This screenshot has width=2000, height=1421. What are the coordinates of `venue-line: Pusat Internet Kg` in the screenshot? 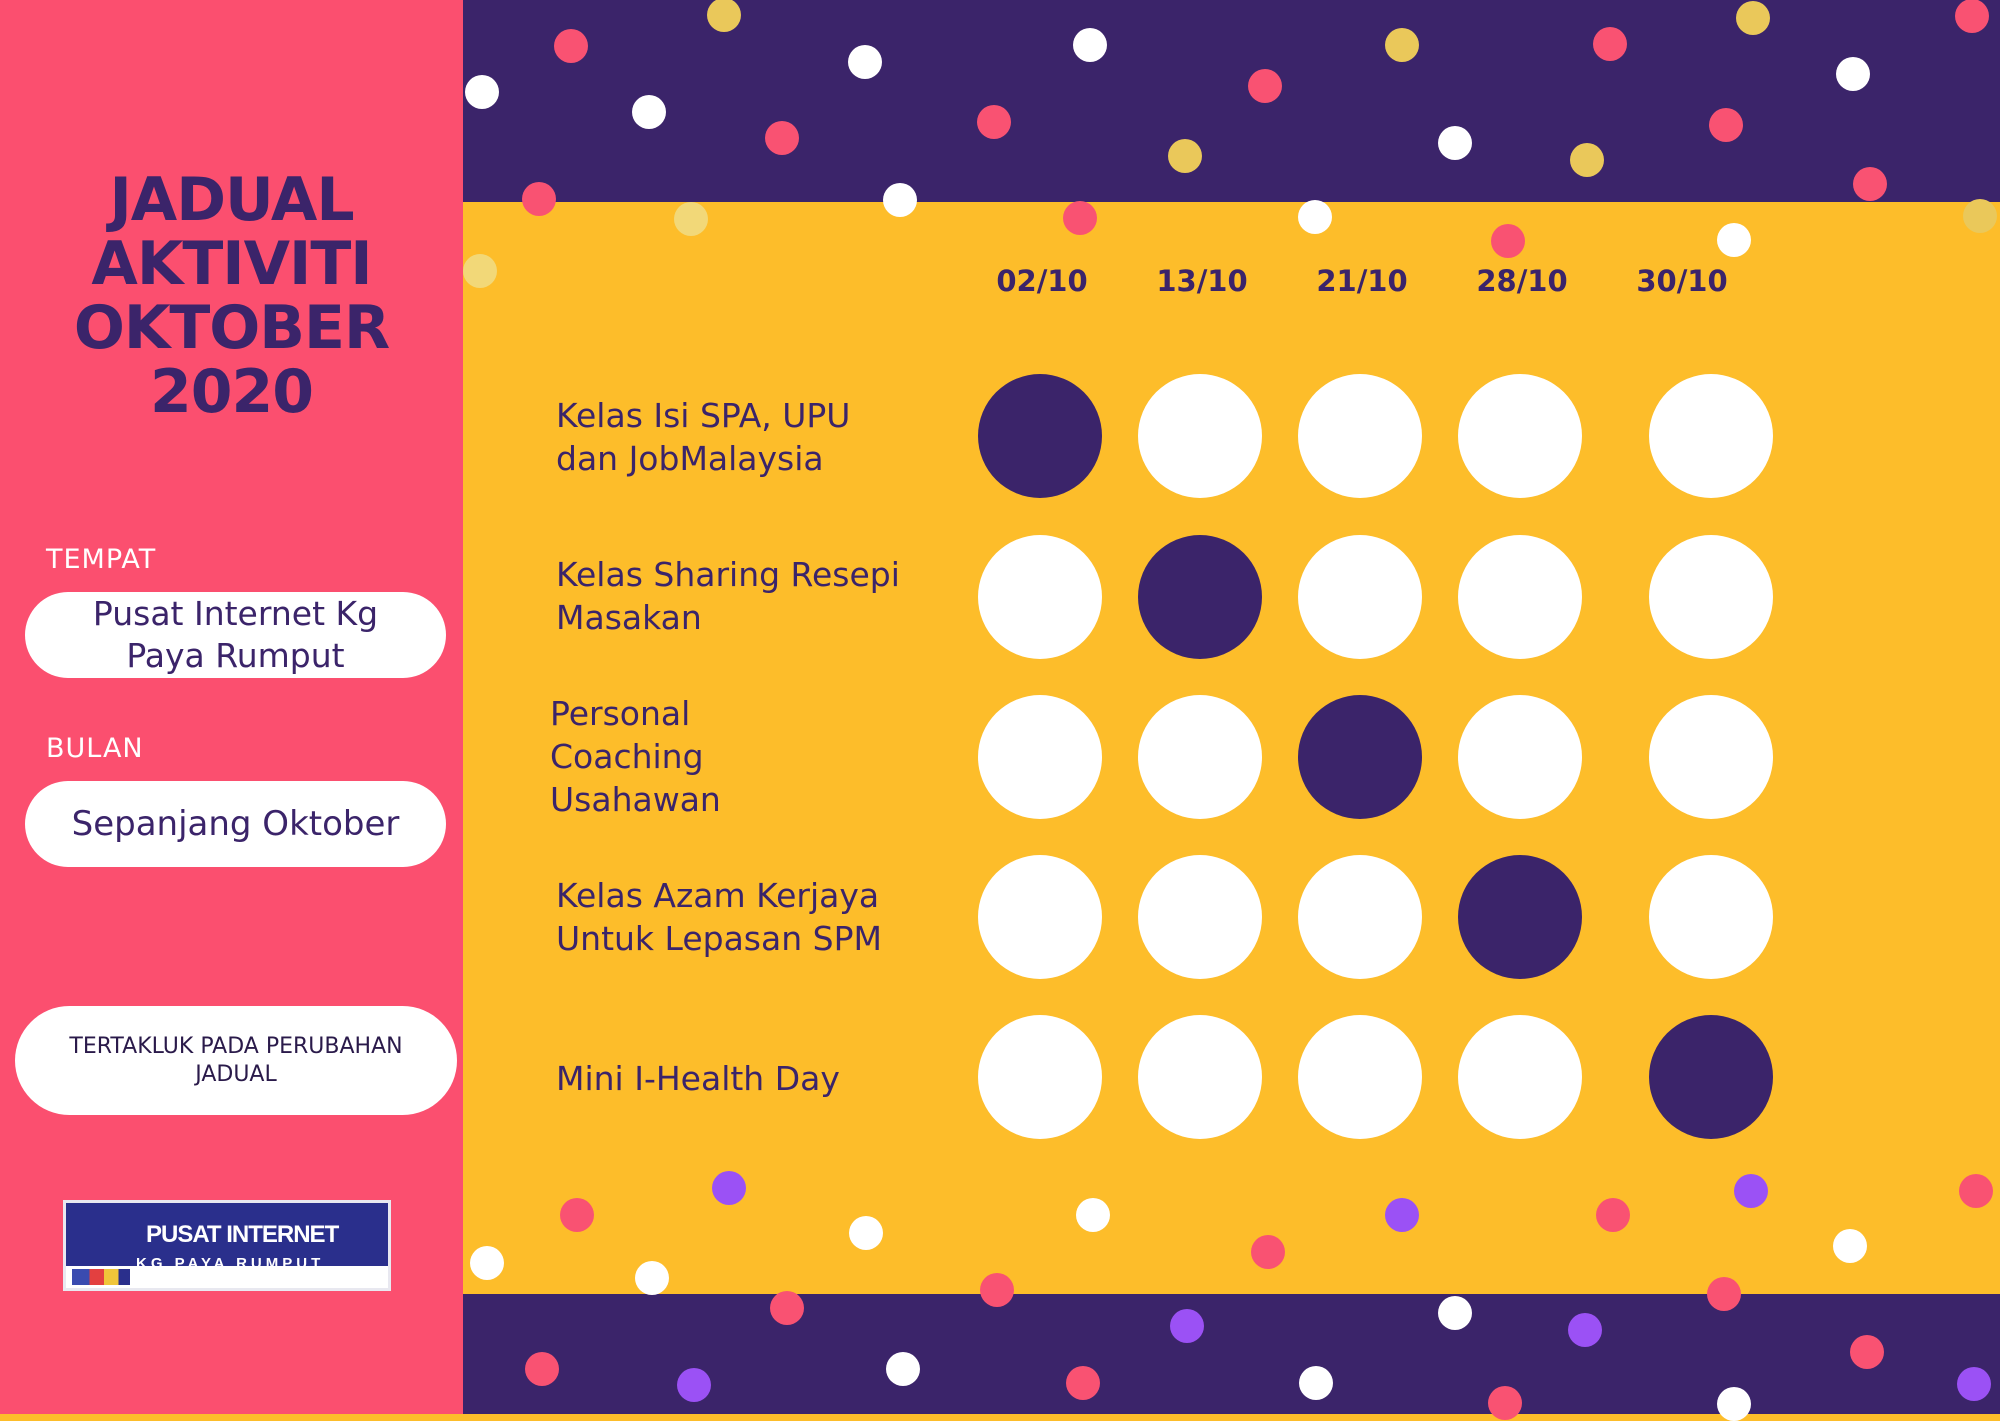 It's located at (235, 613).